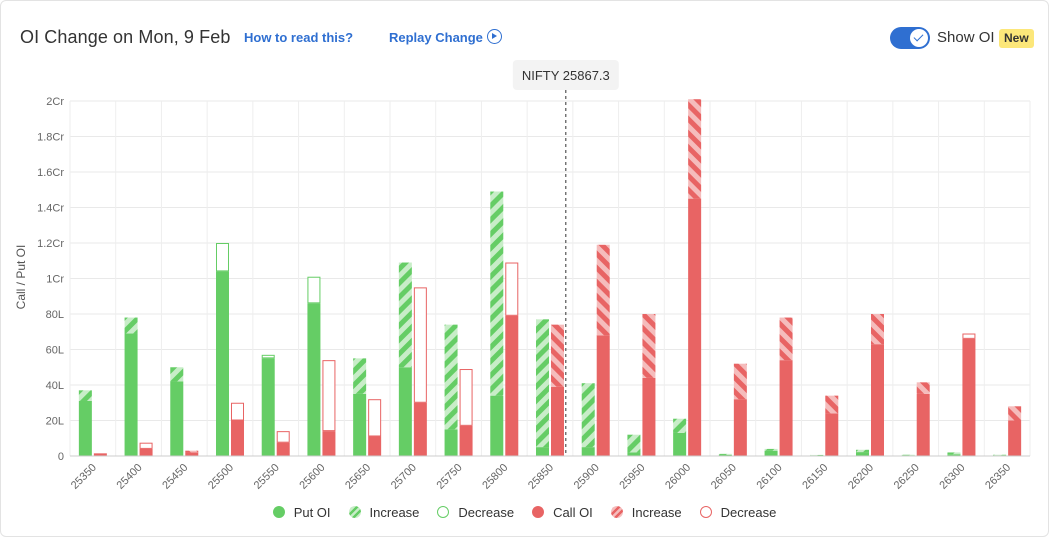  What do you see at coordinates (130, 477) in the screenshot?
I see `x-tick-label: 25400` at bounding box center [130, 477].